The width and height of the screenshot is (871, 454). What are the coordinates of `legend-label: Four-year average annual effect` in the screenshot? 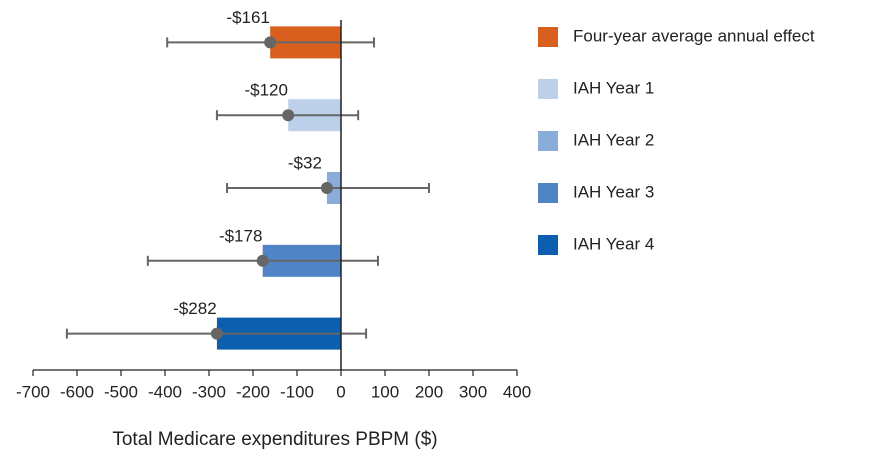 It's located at (694, 35).